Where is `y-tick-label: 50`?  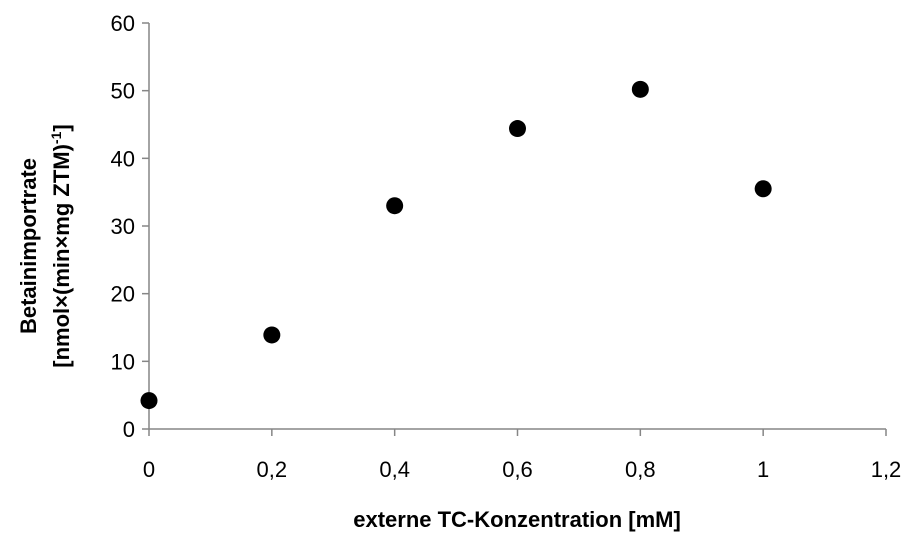
y-tick-label: 50 is located at coordinates (123, 91).